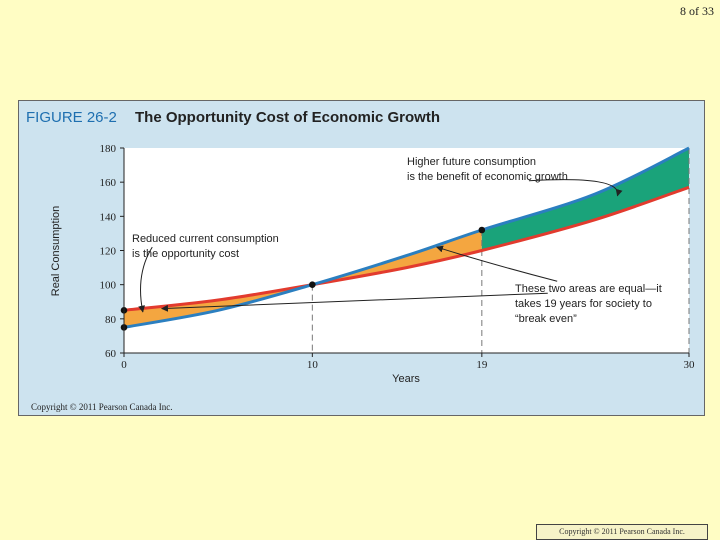 Image resolution: width=720 pixels, height=540 pixels. Describe the element at coordinates (287, 117) in the screenshot. I see `figure-title: The Opportunity Cost of Economic Growth` at that location.